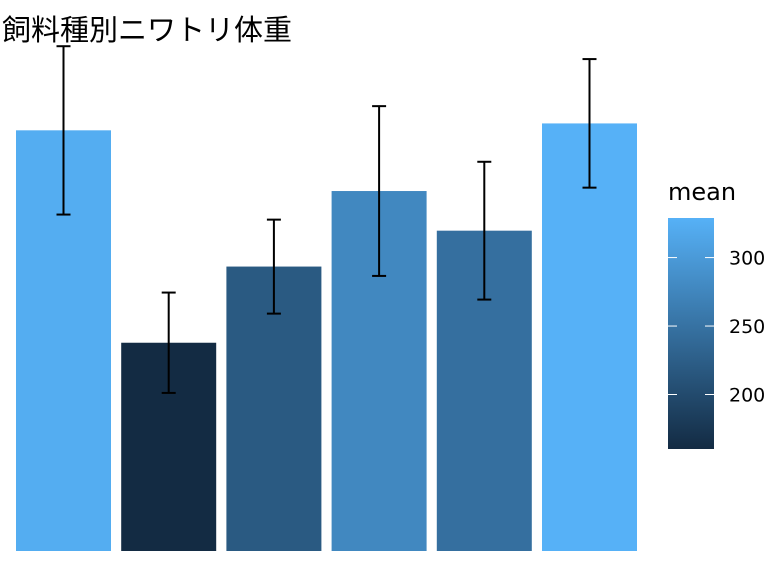 This screenshot has width=768, height=576. I want to click on legend: mean 200 250 300, so click(716, 313).